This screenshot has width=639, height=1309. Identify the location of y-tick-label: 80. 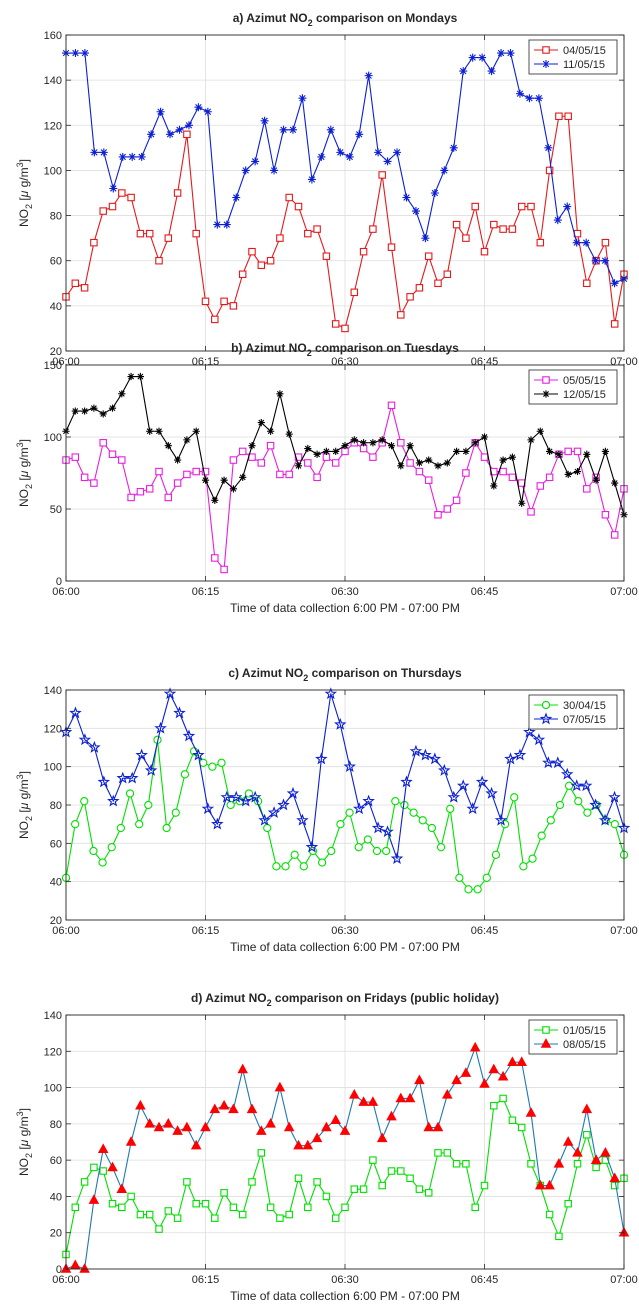
(56, 217).